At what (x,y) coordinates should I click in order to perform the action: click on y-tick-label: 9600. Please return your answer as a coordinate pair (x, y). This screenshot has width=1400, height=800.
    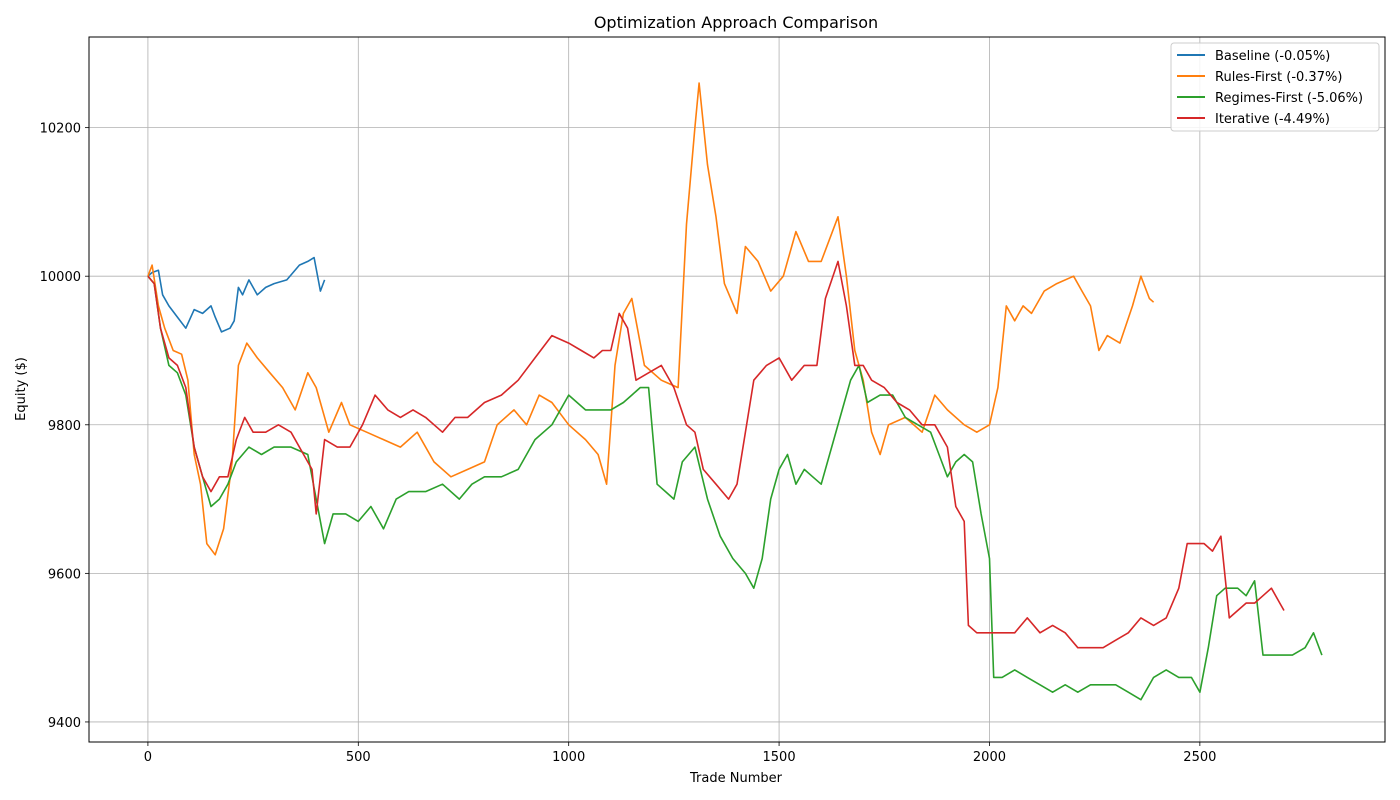
    Looking at the image, I should click on (64, 574).